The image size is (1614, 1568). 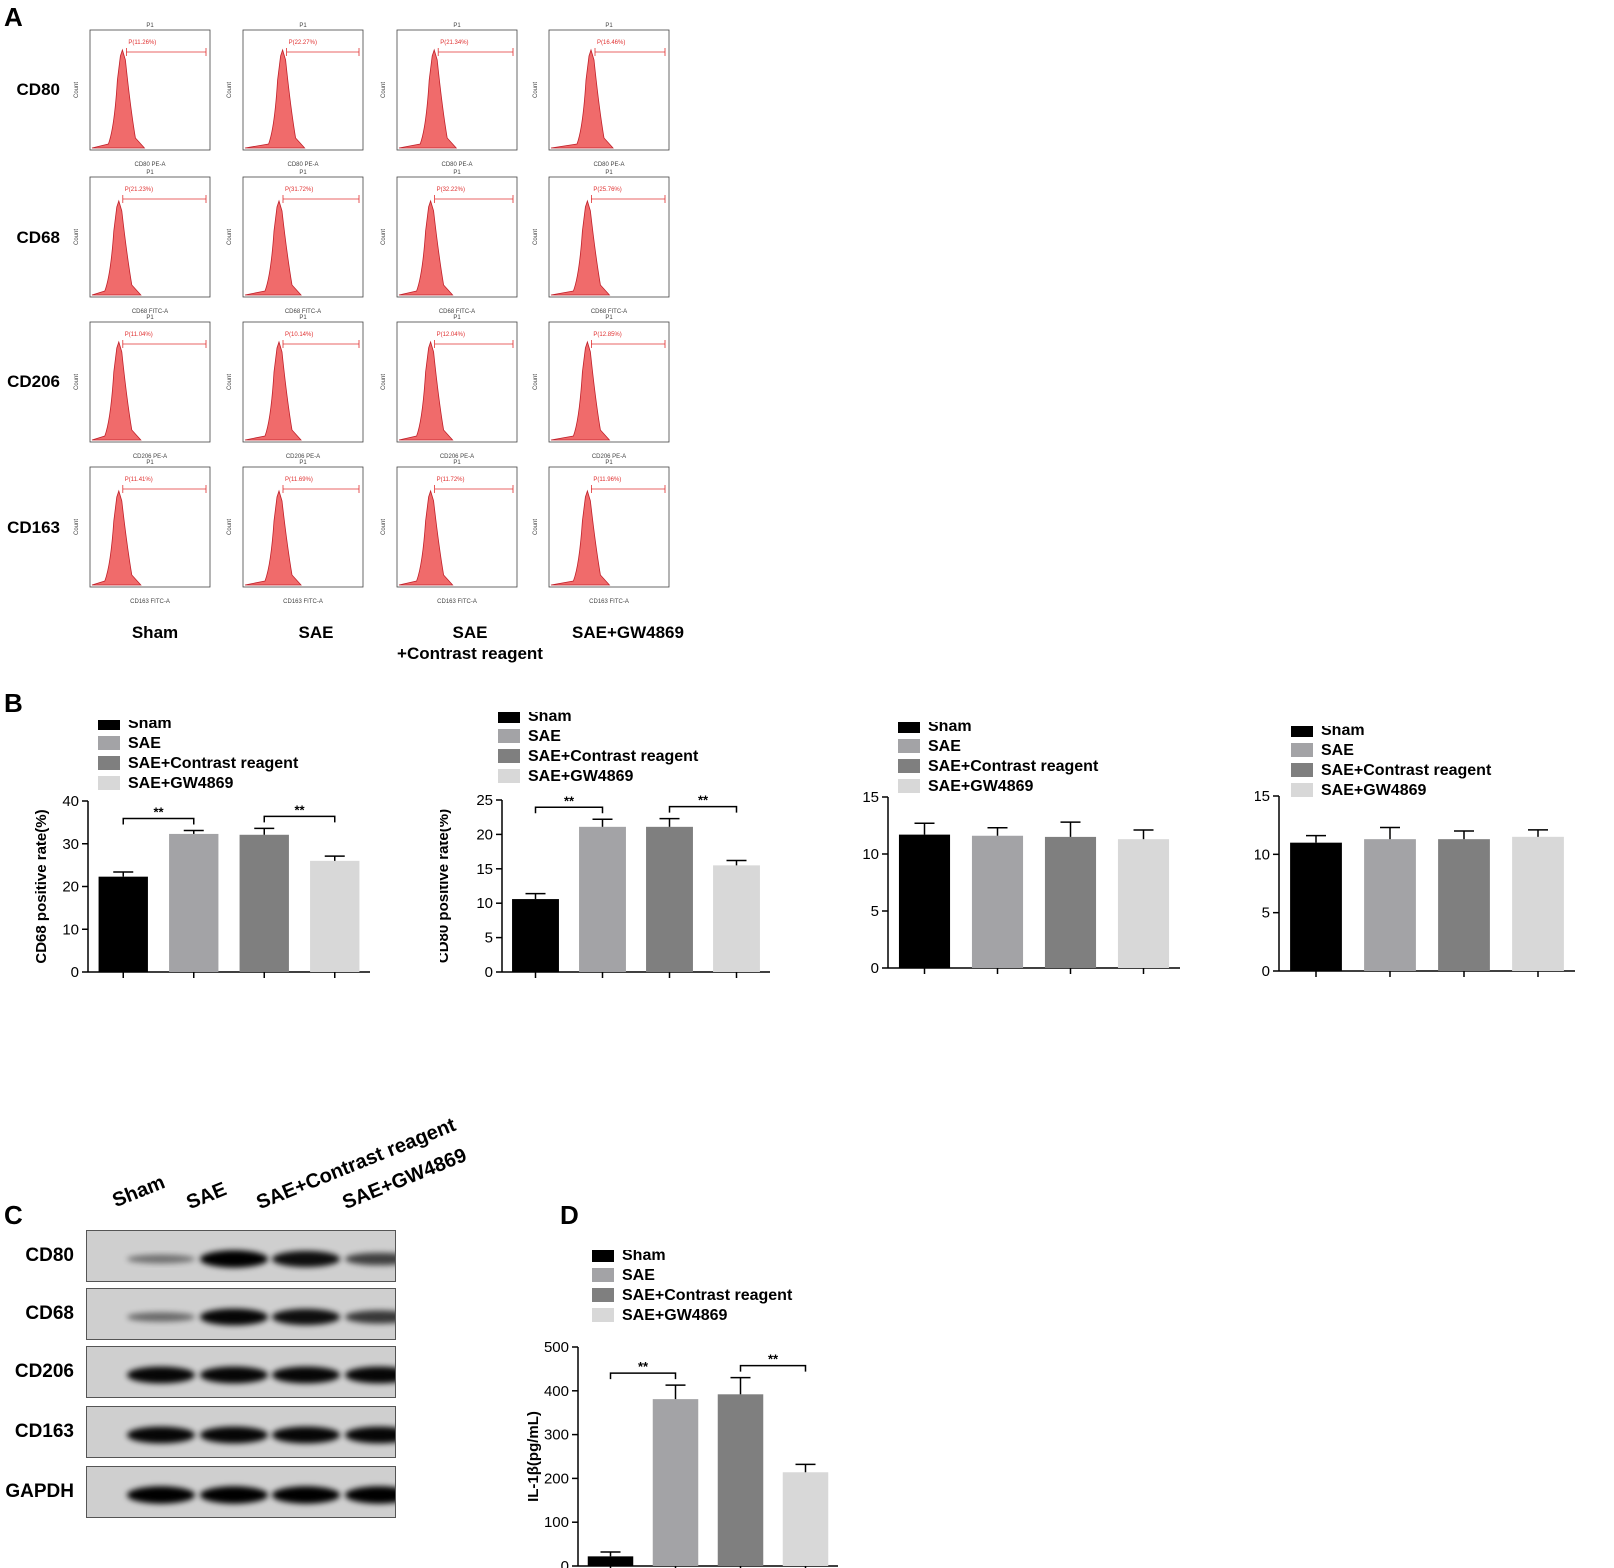 What do you see at coordinates (451, 480) in the screenshot?
I see `flow-gate-label: P(11.72%)` at bounding box center [451, 480].